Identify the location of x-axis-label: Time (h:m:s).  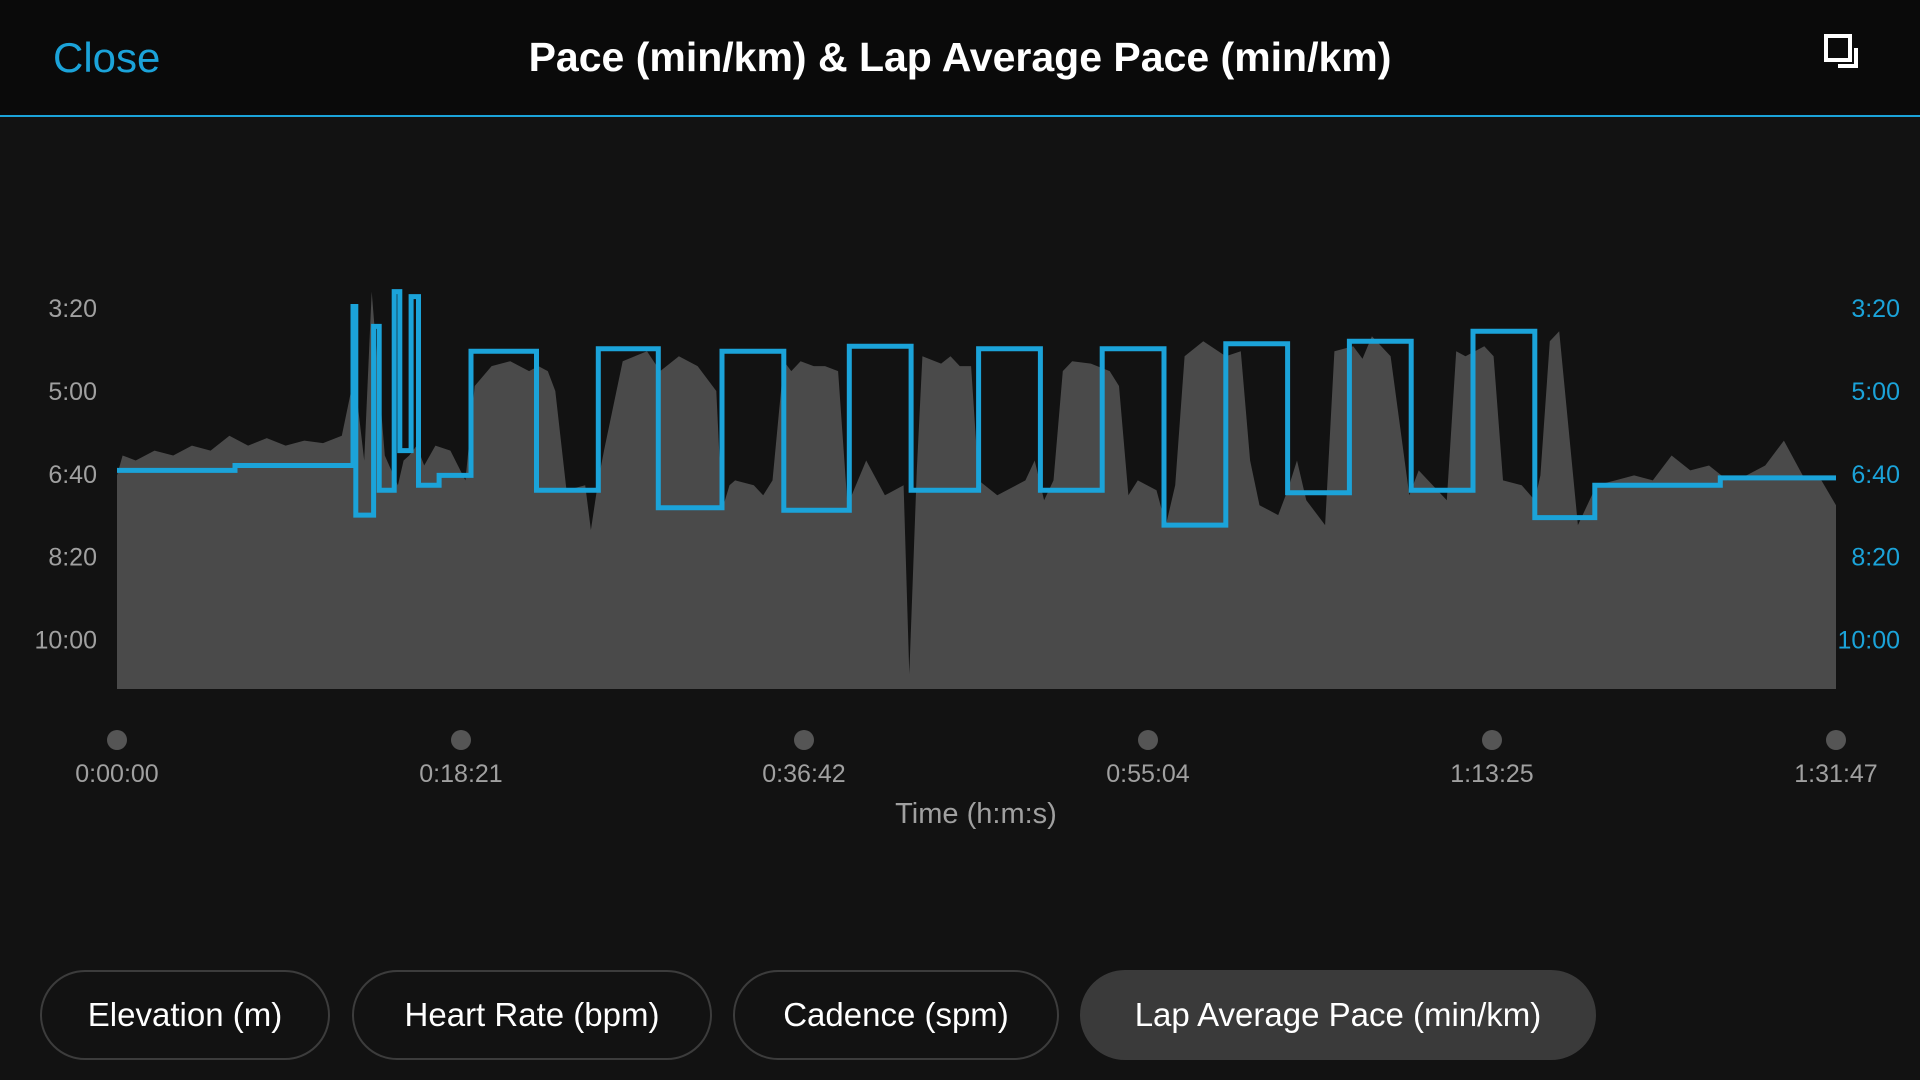
(976, 814).